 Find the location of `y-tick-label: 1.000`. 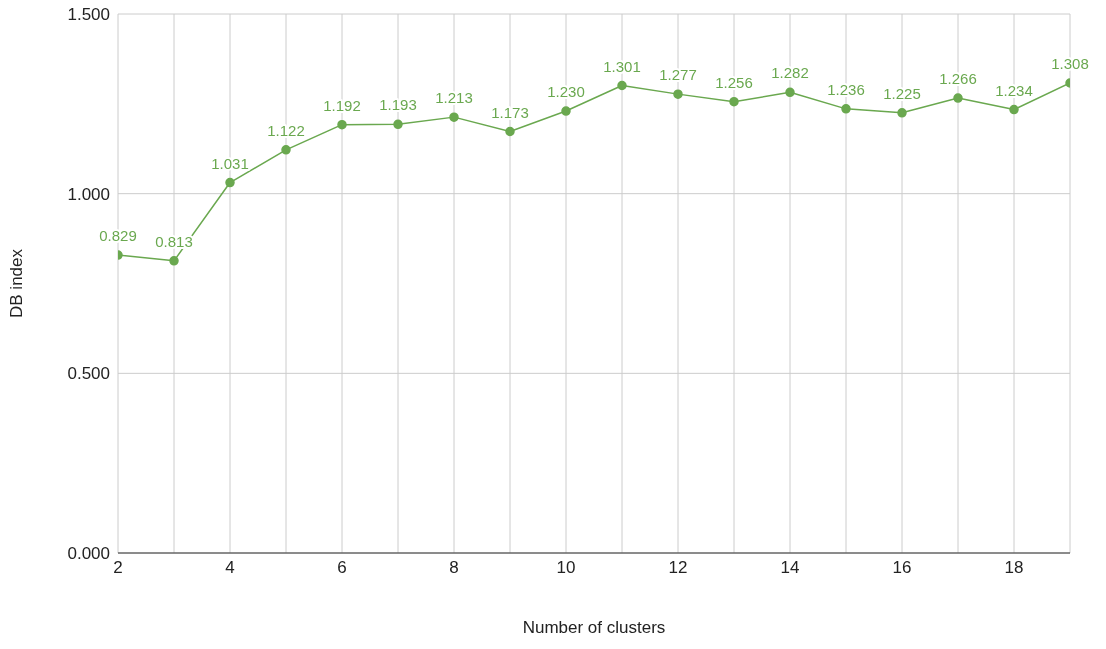

y-tick-label: 1.000 is located at coordinates (88, 194).